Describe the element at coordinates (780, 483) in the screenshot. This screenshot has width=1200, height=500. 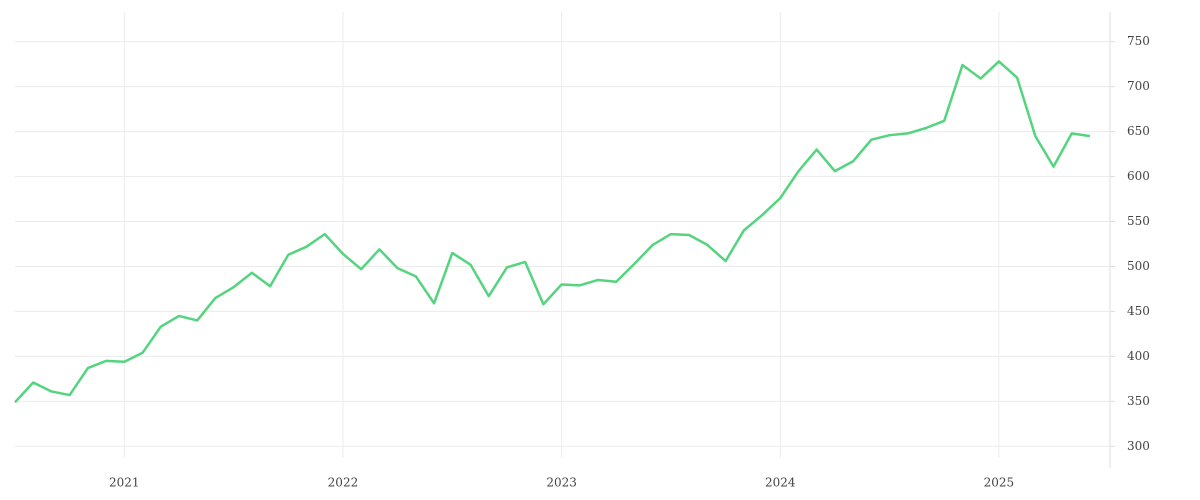
I see `x-tick-label: 2024` at that location.